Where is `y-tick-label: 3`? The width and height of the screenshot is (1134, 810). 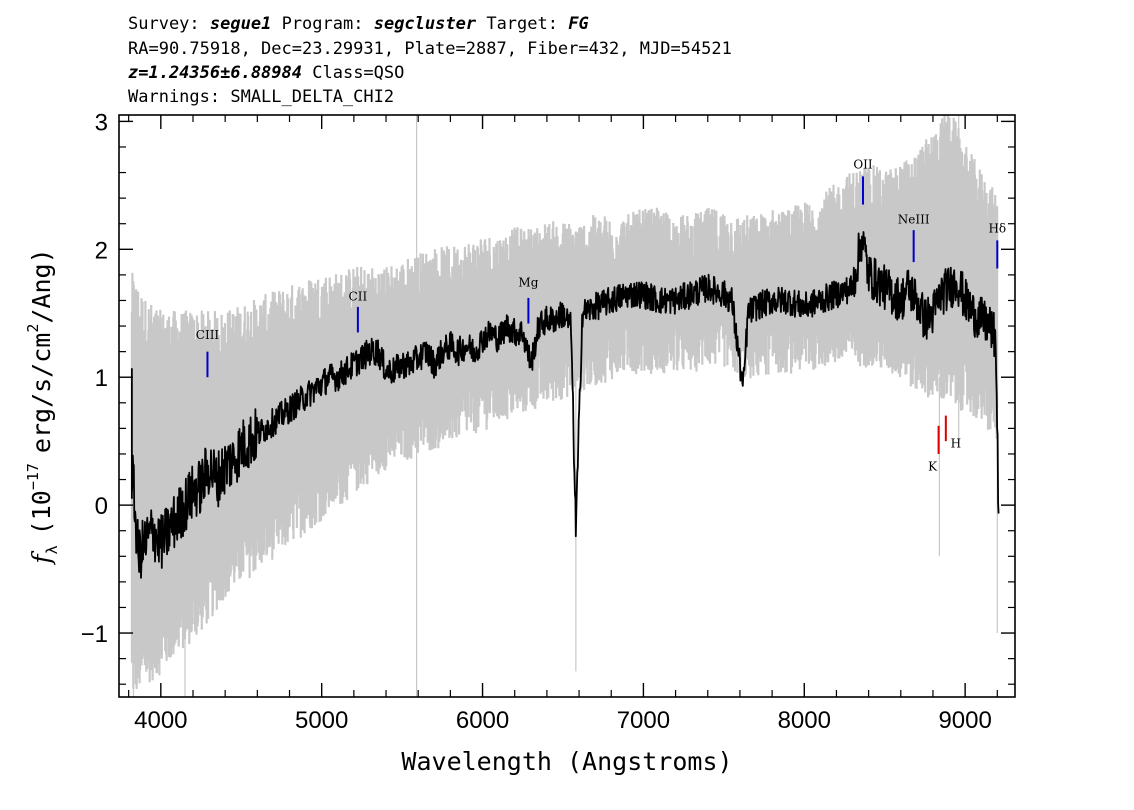 y-tick-label: 3 is located at coordinates (101, 122).